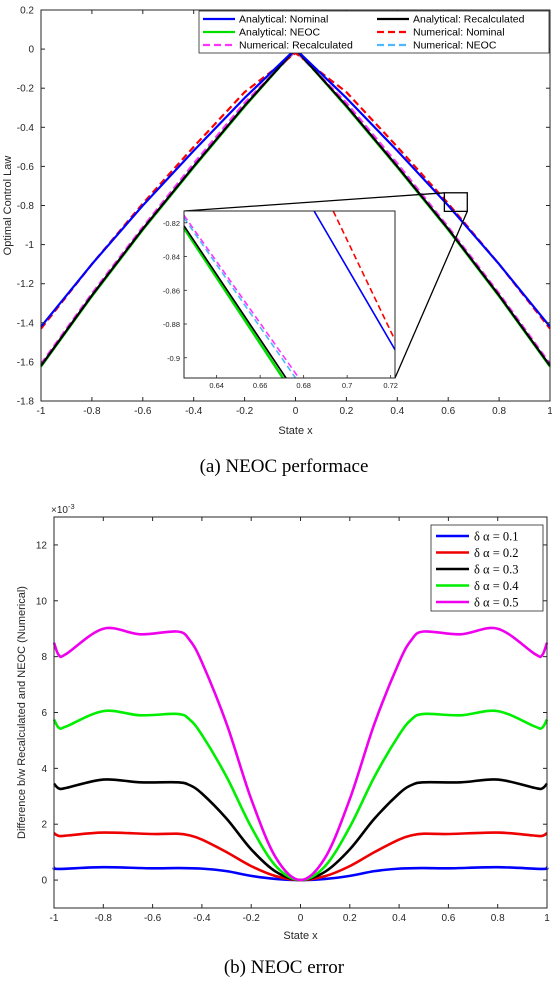 This screenshot has width=552, height=986. Describe the element at coordinates (496, 537) in the screenshot. I see `legend-label: δ α = 0.1` at that location.